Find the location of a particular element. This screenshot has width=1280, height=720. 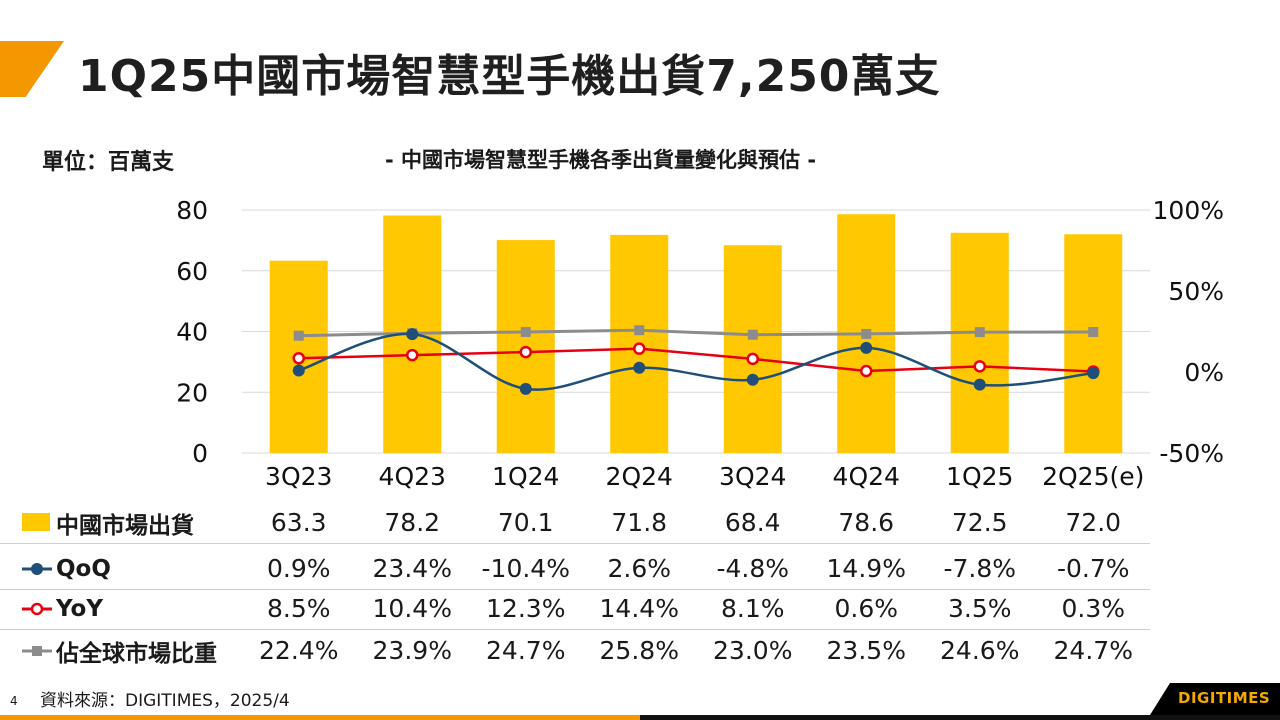

legend-share: 佔全球市場比重 is located at coordinates (119, 651).